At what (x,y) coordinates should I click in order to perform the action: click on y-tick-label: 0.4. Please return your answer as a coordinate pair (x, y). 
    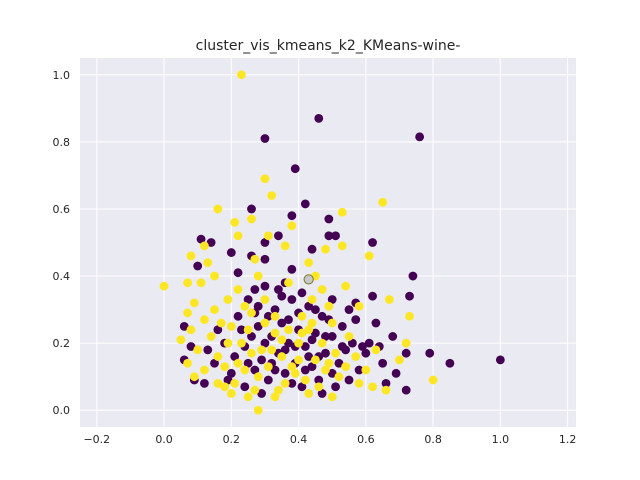
    Looking at the image, I should click on (62, 276).